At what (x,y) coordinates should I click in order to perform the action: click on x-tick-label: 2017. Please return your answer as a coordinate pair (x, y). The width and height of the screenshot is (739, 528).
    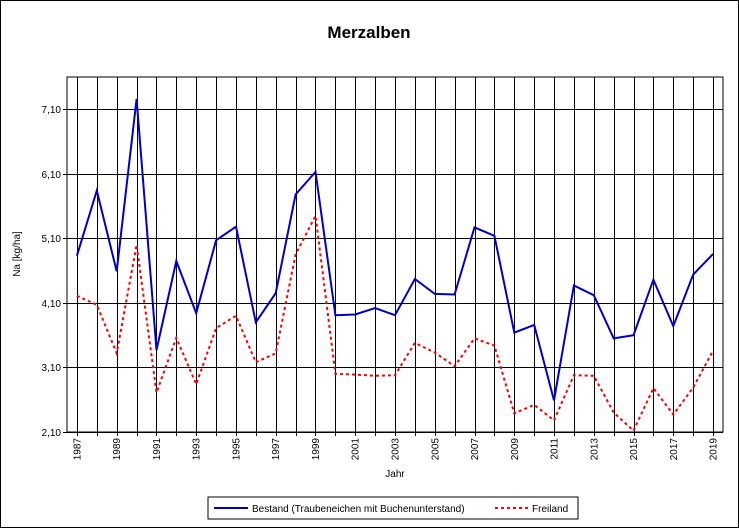
    Looking at the image, I should click on (674, 449).